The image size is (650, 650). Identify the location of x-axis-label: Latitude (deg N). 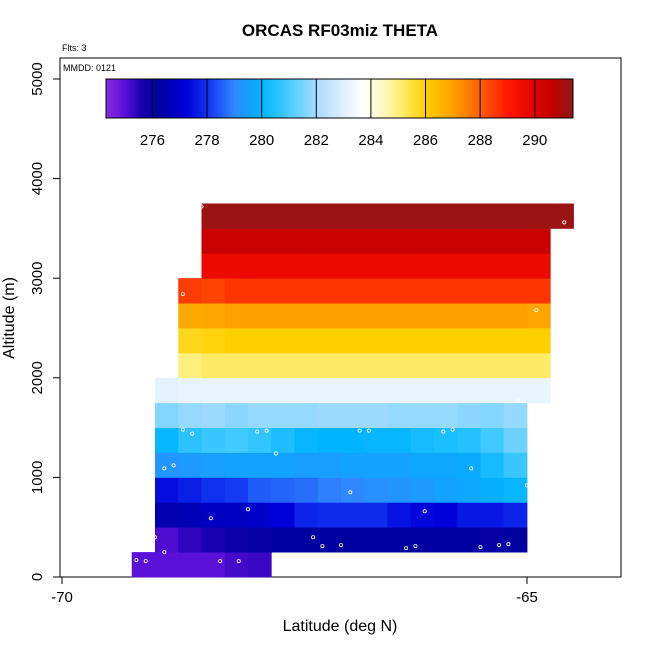
(340, 626).